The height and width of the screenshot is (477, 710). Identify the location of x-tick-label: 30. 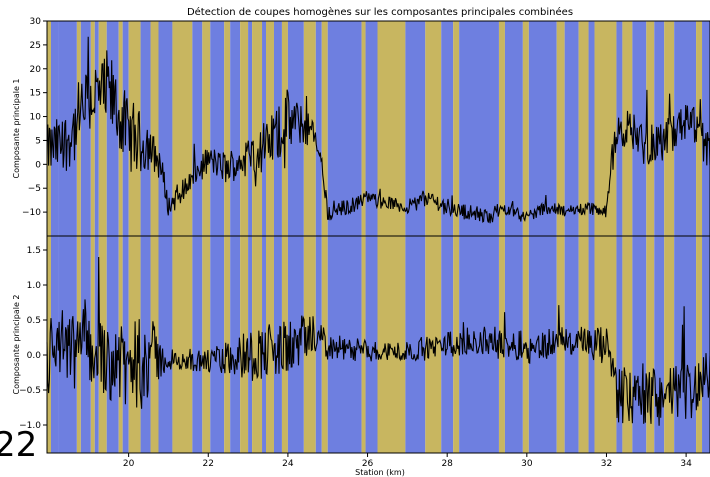
(527, 464).